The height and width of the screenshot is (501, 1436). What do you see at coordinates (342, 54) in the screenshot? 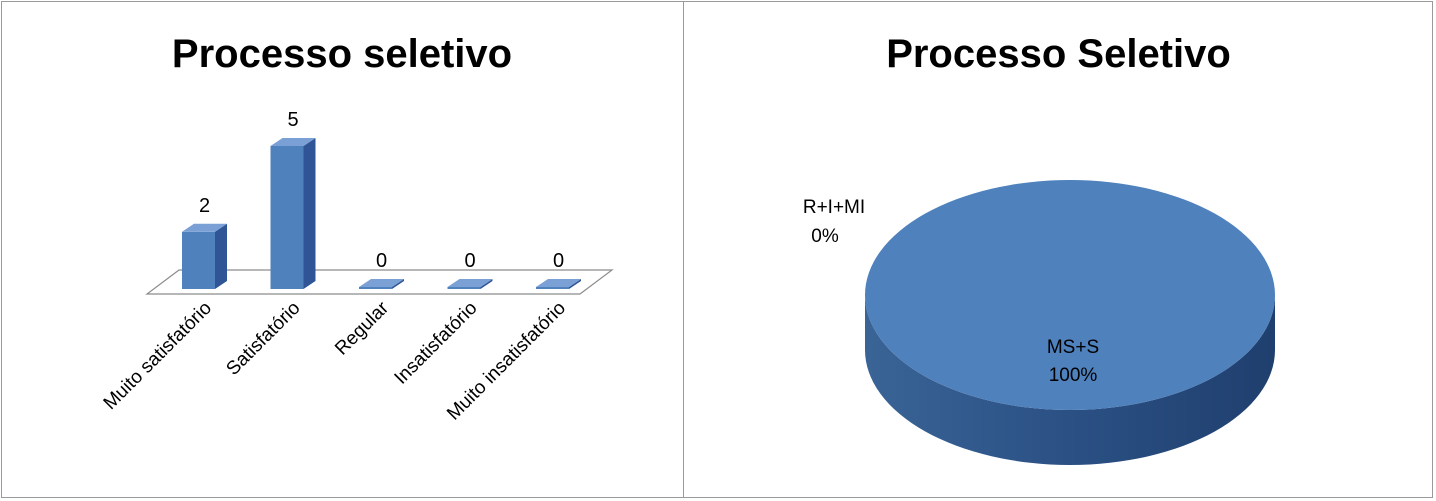
I see `bar-chart-title: Processo seletivo` at bounding box center [342, 54].